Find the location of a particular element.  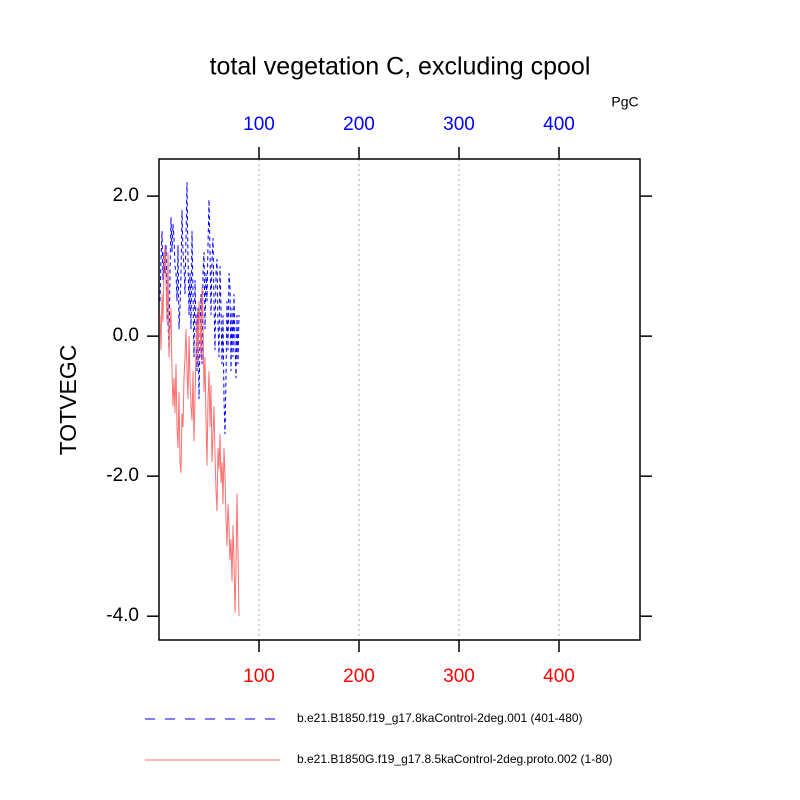

units-label: PgC is located at coordinates (624, 102).